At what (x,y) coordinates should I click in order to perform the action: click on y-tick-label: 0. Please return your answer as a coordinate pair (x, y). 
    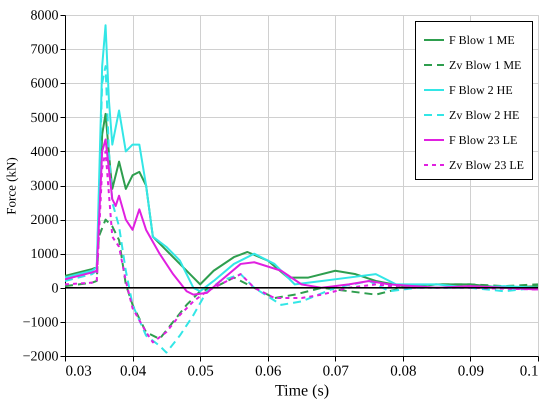
    Looking at the image, I should click on (55, 288).